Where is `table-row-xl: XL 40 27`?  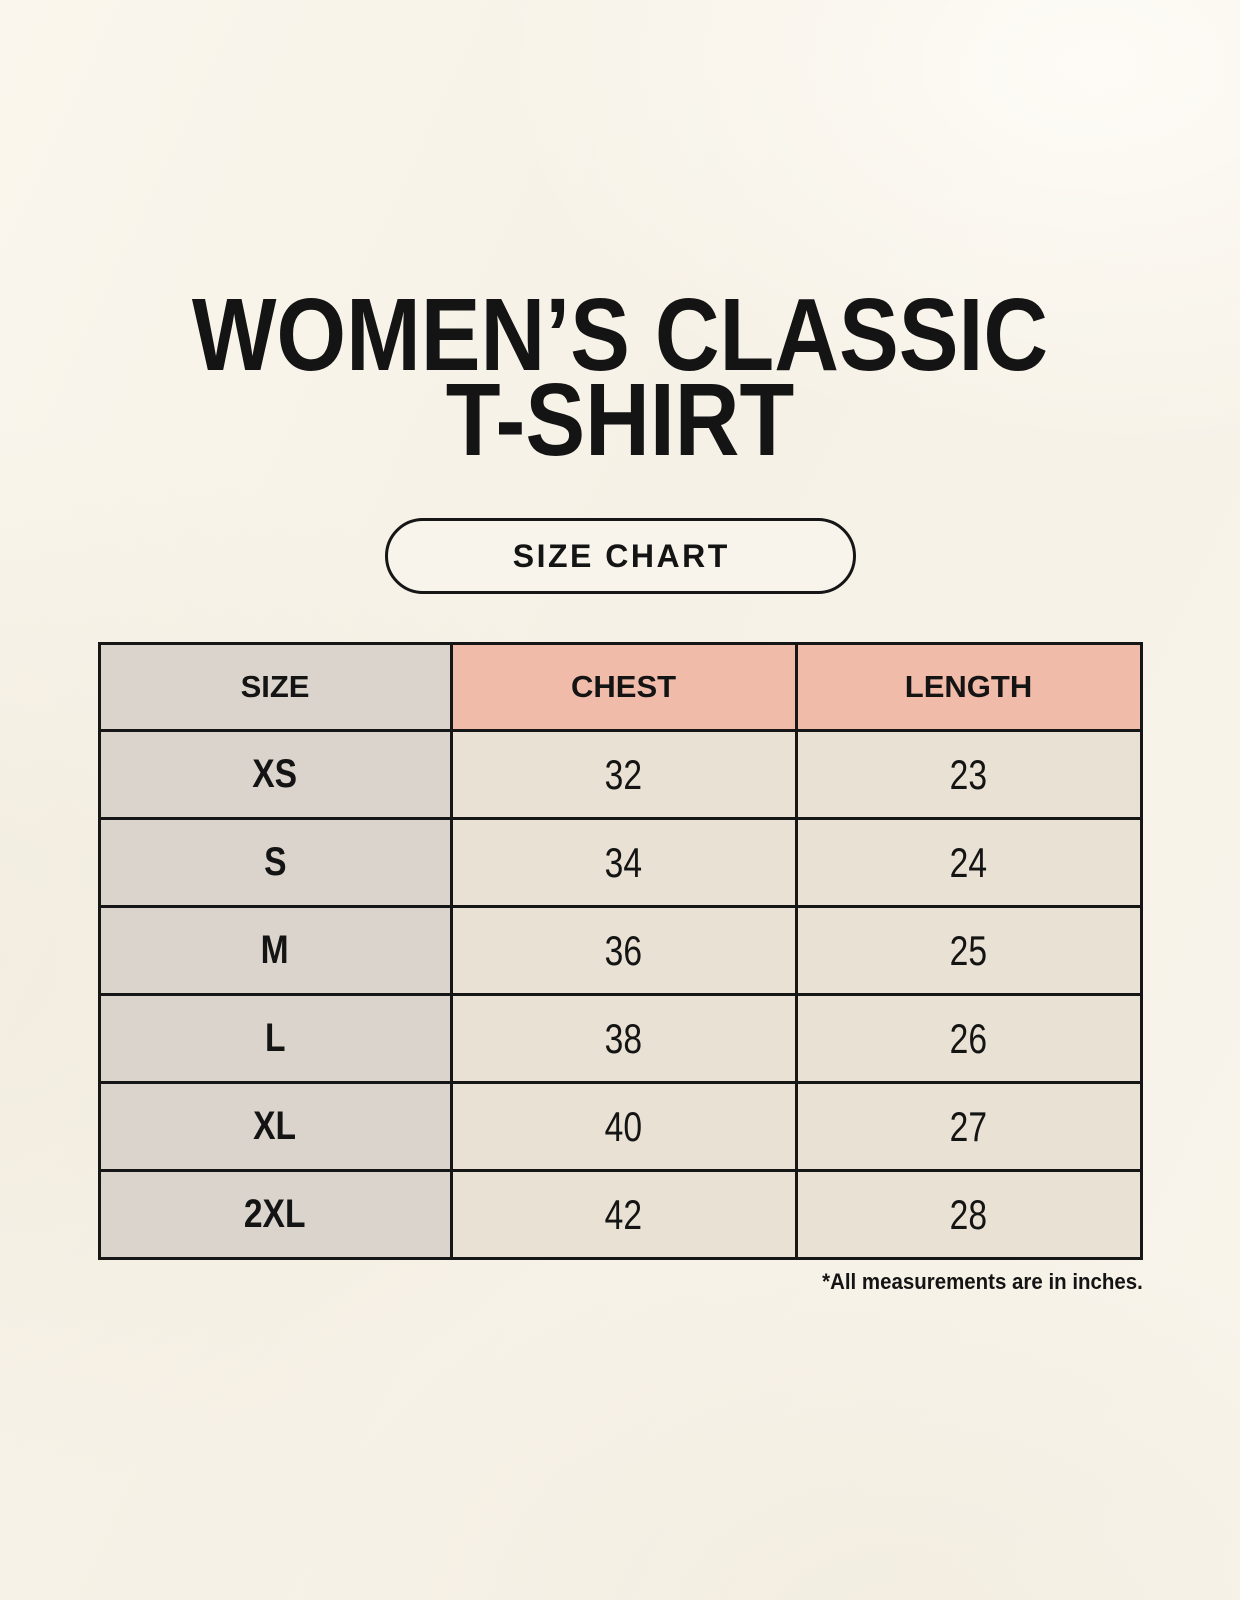 table-row-xl: XL 40 27 is located at coordinates (620, 1126).